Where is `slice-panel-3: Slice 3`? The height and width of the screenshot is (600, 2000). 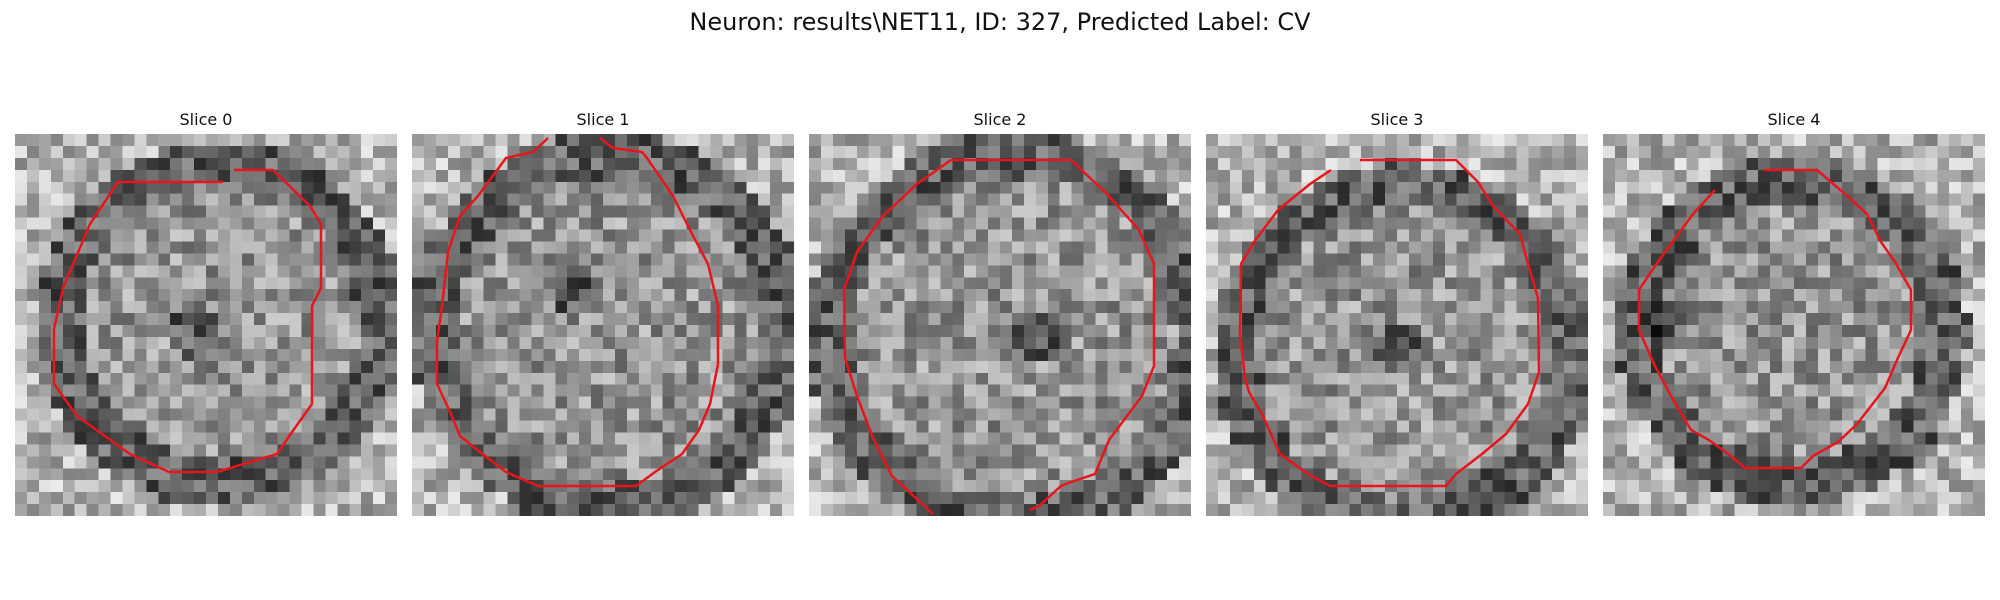
slice-panel-3: Slice 3 is located at coordinates (1397, 313).